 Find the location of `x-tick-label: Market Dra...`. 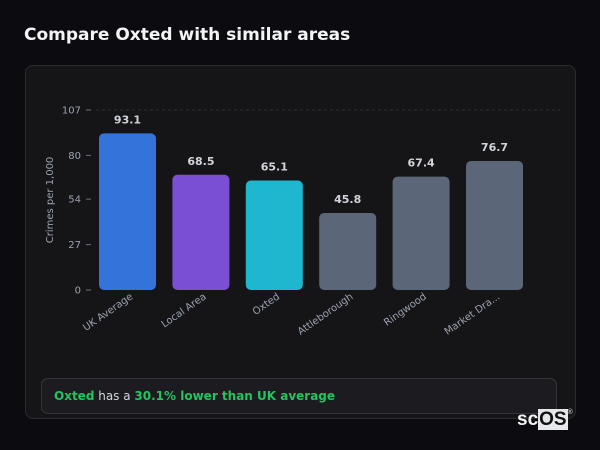

x-tick-label: Market Dra... is located at coordinates (473, 314).